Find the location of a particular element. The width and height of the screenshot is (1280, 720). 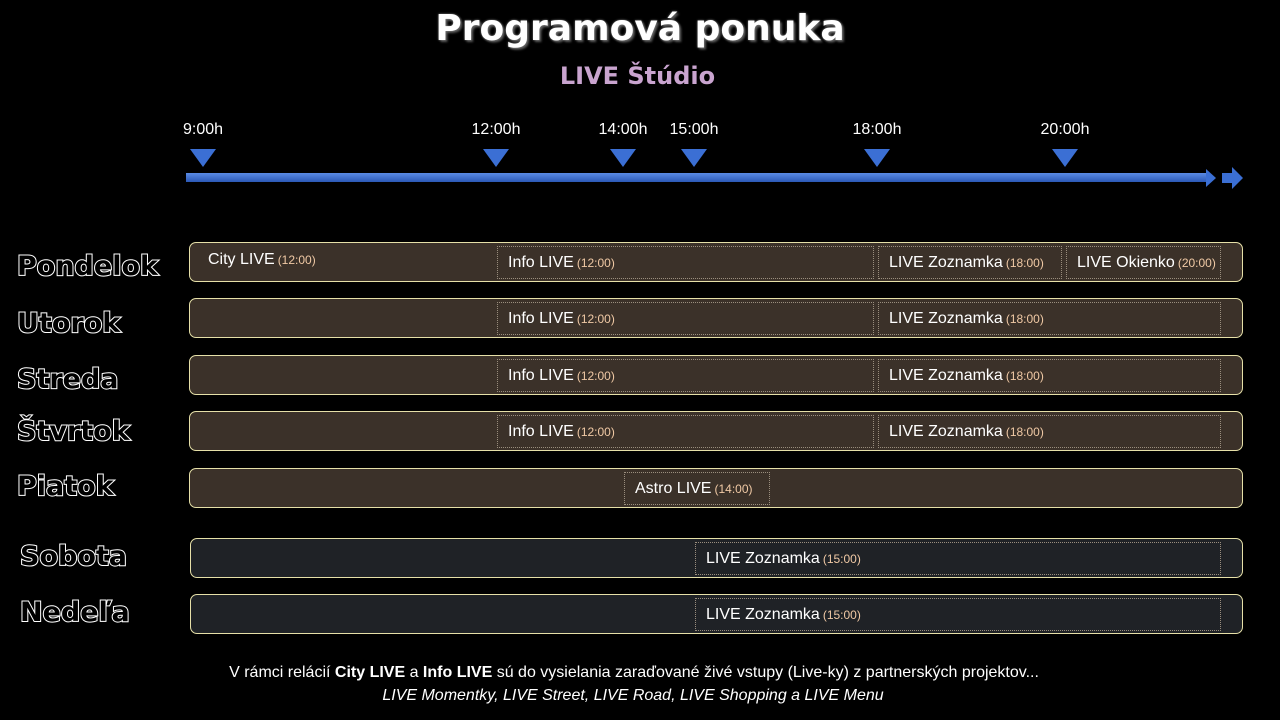

timeline-arrow-line is located at coordinates (696, 177).